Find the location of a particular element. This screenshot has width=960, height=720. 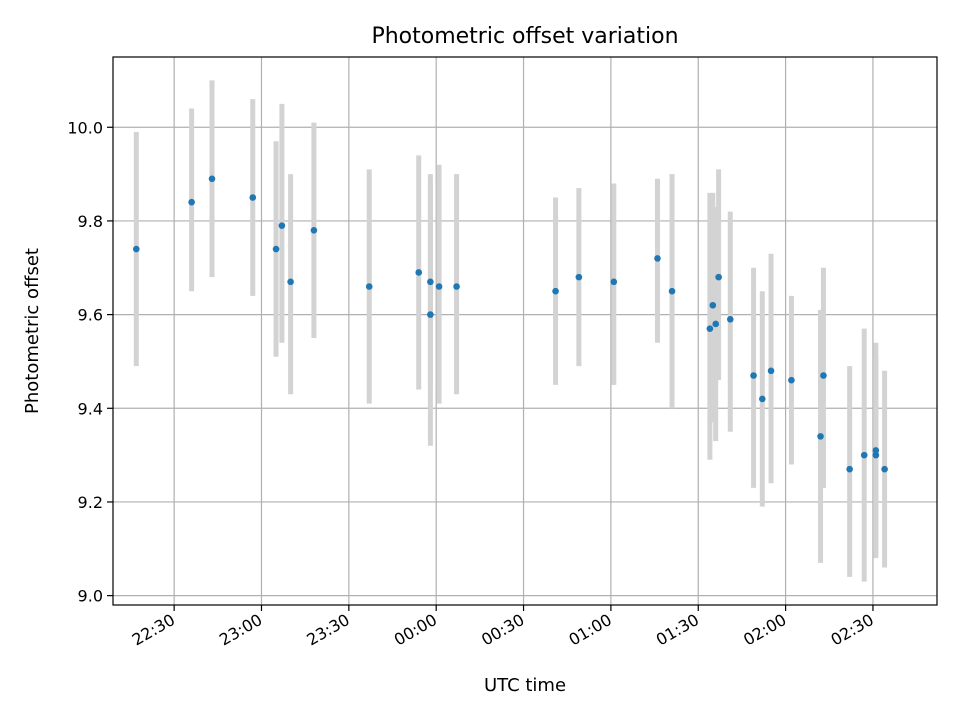

x-tick-label: 00:30 is located at coordinates (502, 630).